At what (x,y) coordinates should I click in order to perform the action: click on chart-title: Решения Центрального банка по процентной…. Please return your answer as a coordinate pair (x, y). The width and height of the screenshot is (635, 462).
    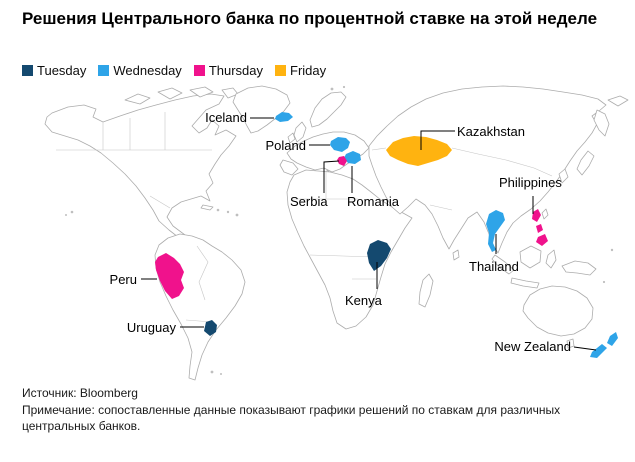
    Looking at the image, I should click on (310, 18).